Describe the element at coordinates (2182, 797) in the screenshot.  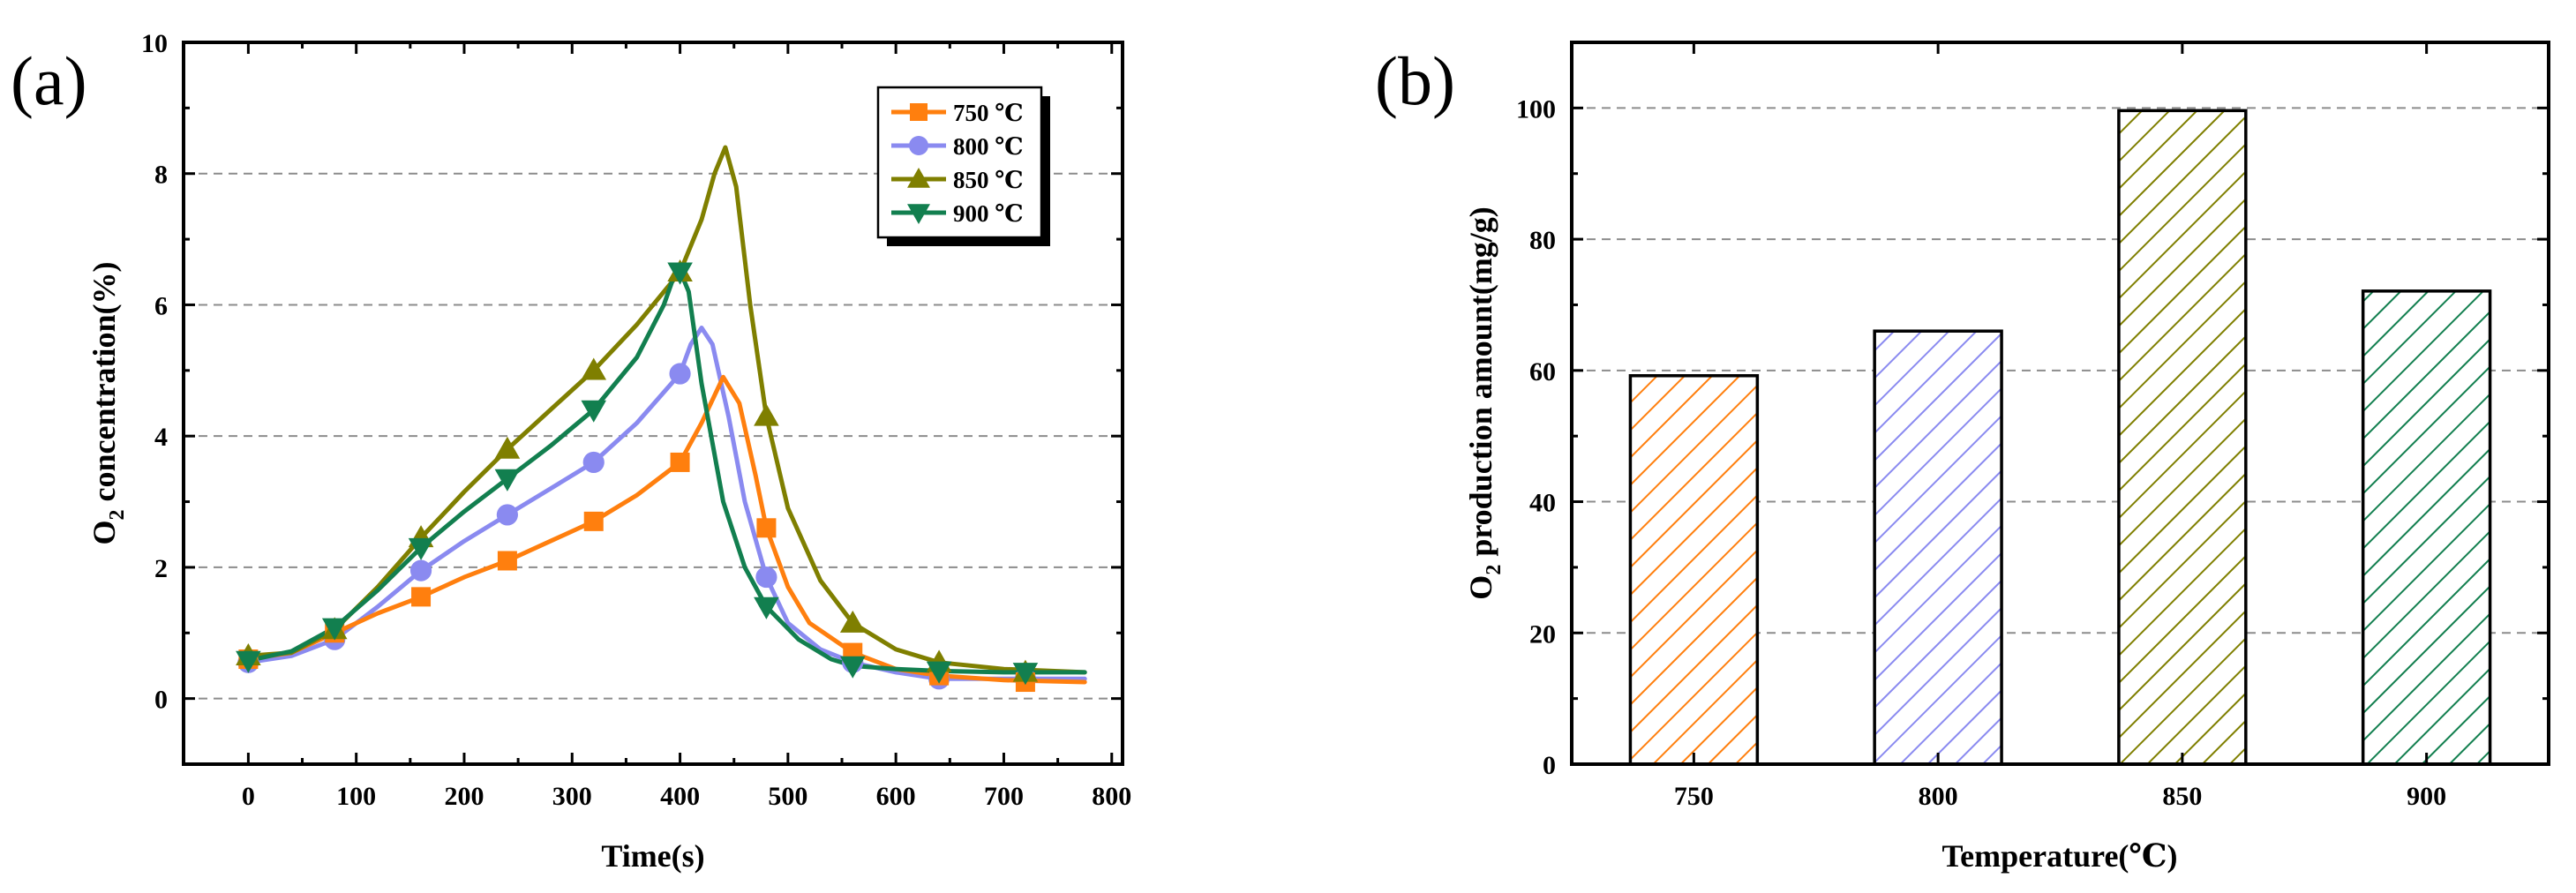
I see `x-tick-label-850: 850` at that location.